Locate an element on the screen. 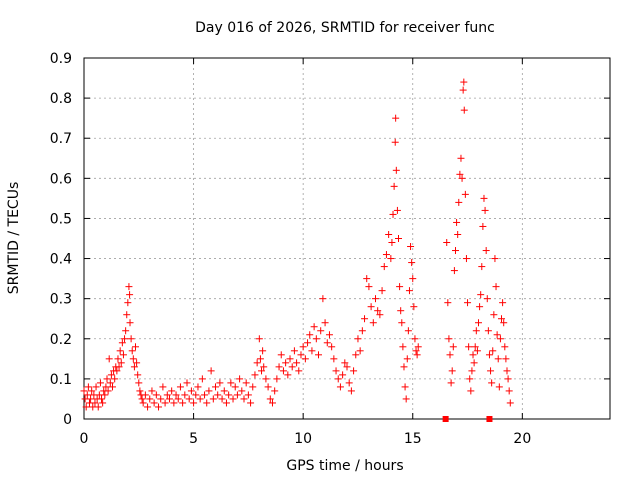 The width and height of the screenshot is (640, 480). y-tick-label: 0.7 is located at coordinates (61, 139).